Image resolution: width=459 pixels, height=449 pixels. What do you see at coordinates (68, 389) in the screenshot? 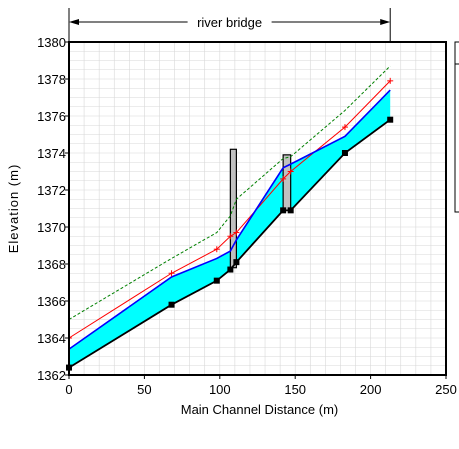
I see `x-tick-label: 0` at bounding box center [68, 389].